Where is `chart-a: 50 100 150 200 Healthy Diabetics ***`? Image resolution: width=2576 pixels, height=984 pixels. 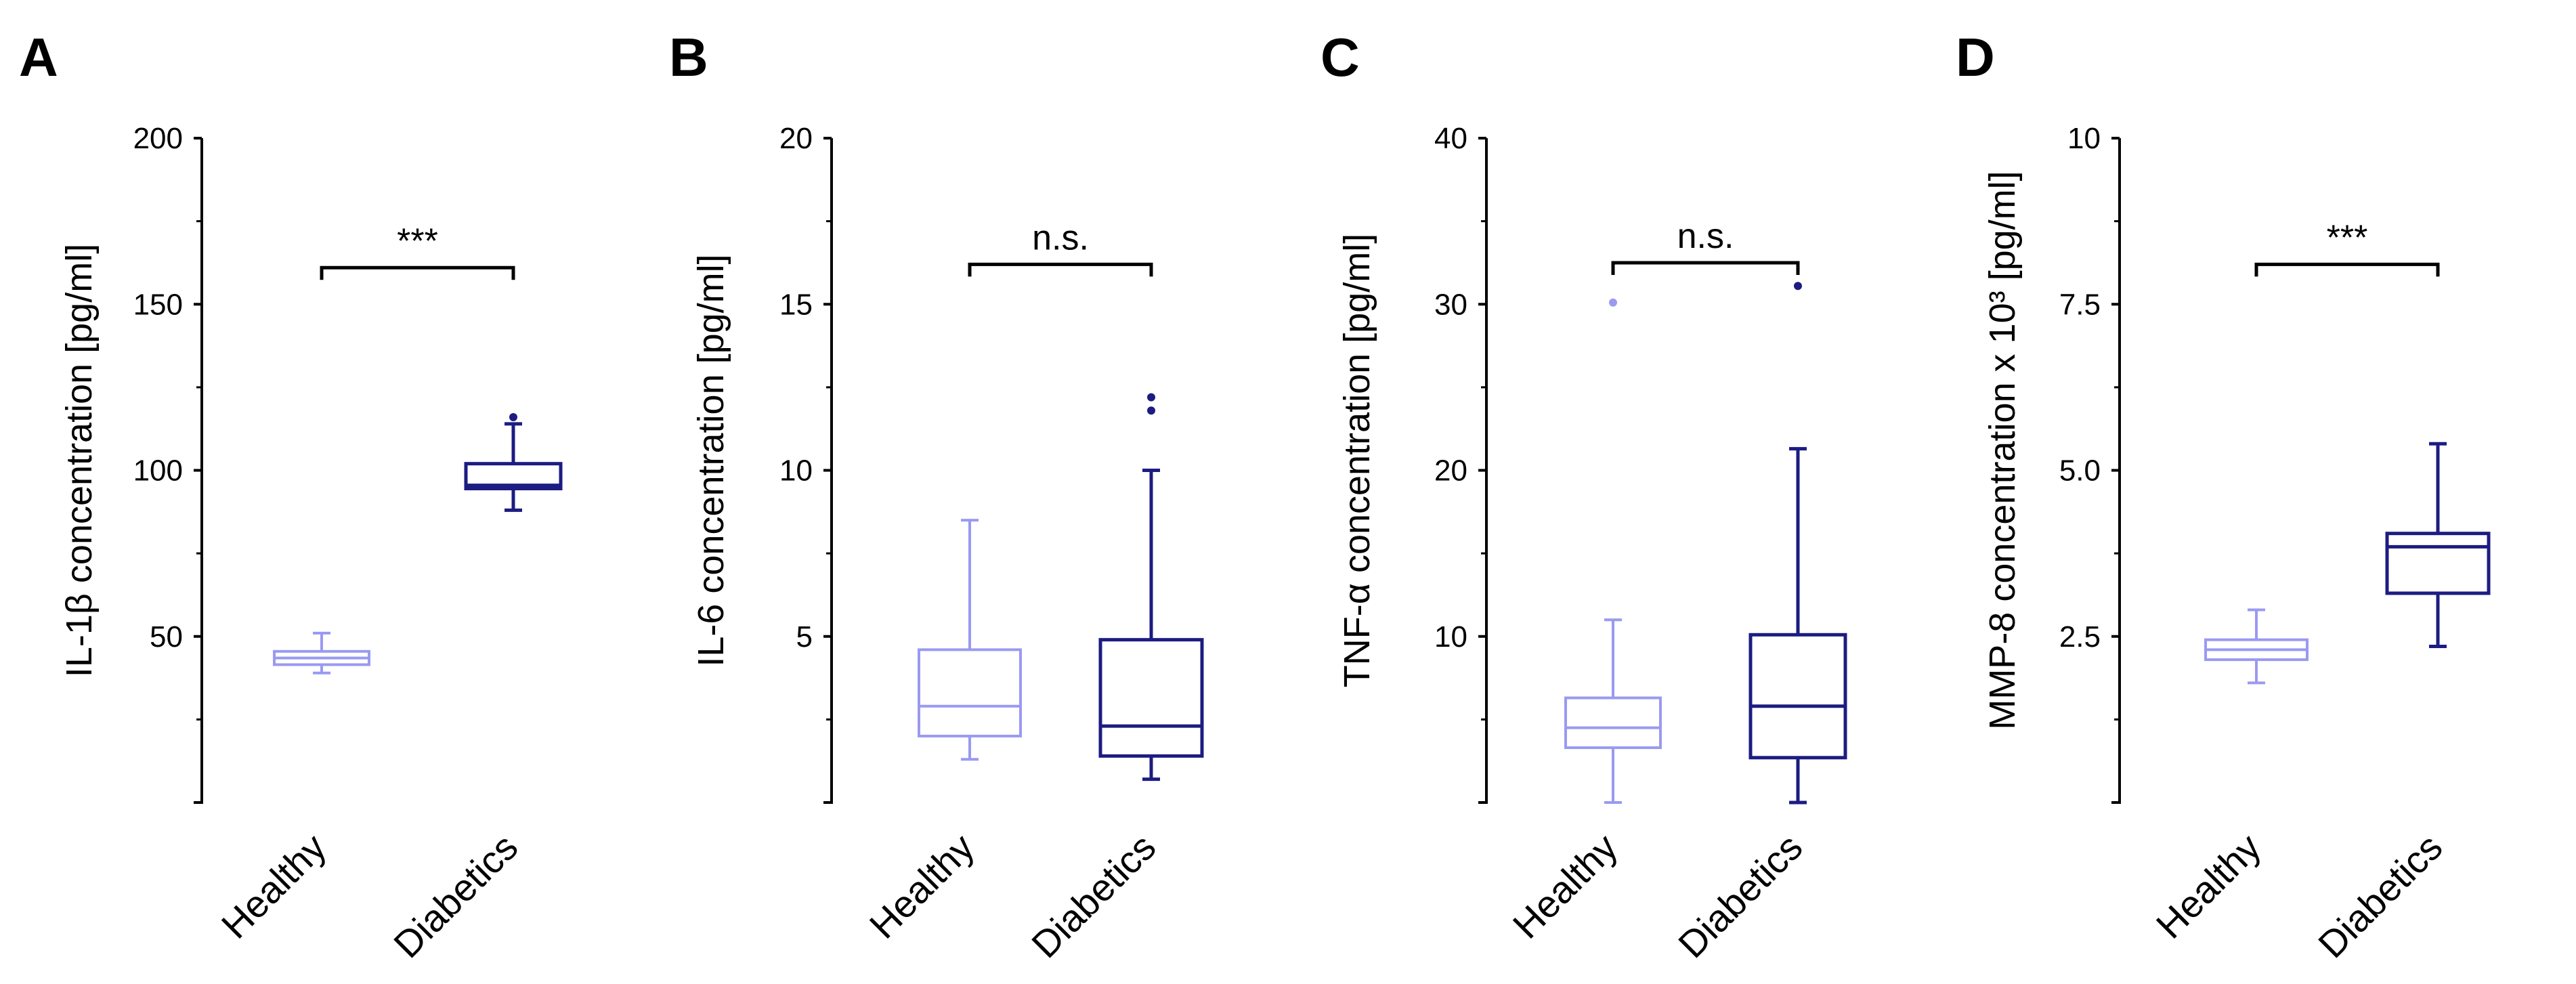
chart-a: 50 100 150 200 Healthy Diabetics *** is located at coordinates (348, 544).